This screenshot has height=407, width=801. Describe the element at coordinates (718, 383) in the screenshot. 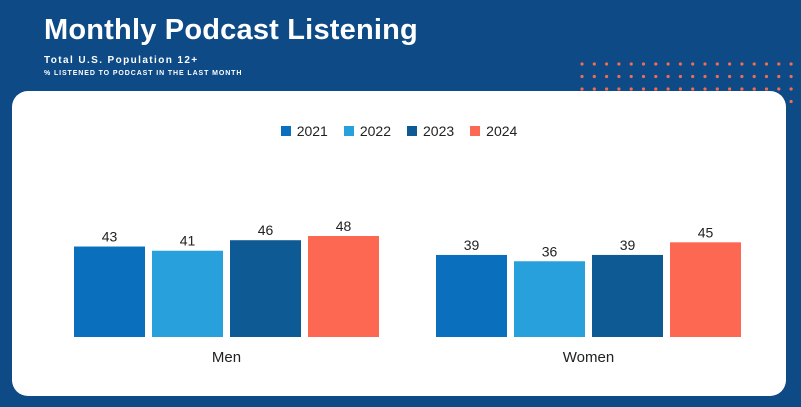

I see `watermark: 雪球：forcode` at that location.